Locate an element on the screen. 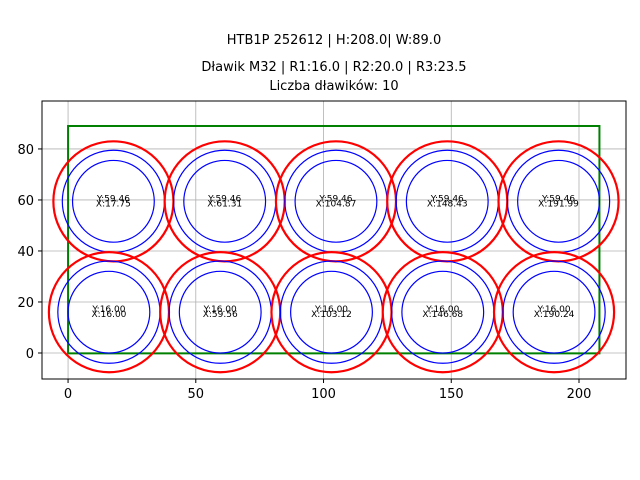 This screenshot has width=640, height=480. gland-label-x: X:103.12 is located at coordinates (331, 315).